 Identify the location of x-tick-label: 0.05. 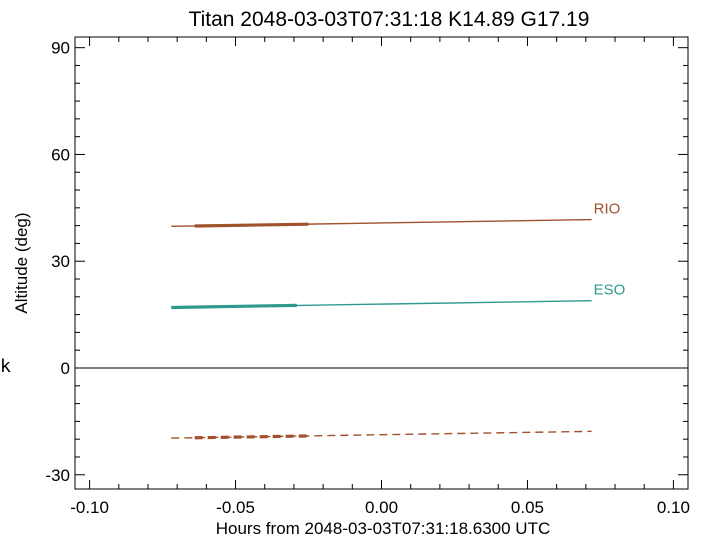
(527, 507).